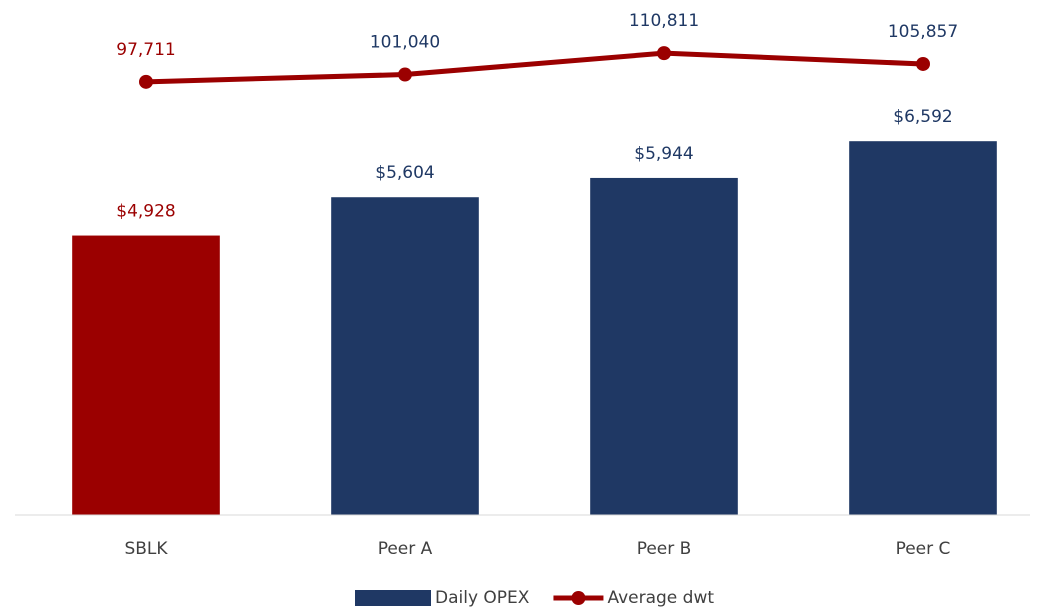 The width and height of the screenshot is (1043, 610). I want to click on legend-marker, so click(578, 598).